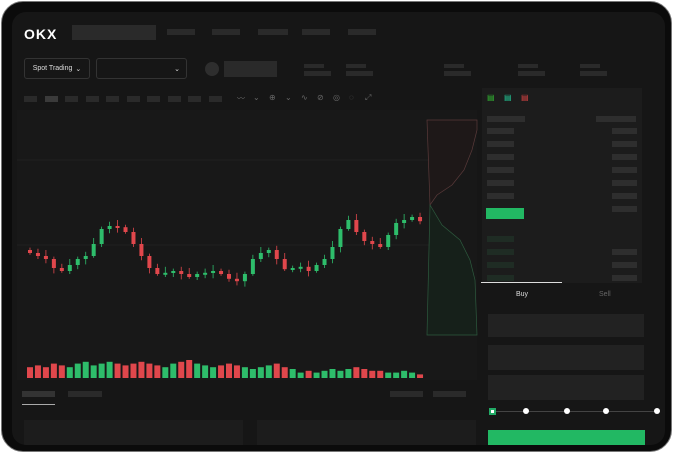 The height and width of the screenshot is (453, 673). Describe the element at coordinates (272, 97) in the screenshot. I see `drawing-tool-icon: ⊕` at that location.